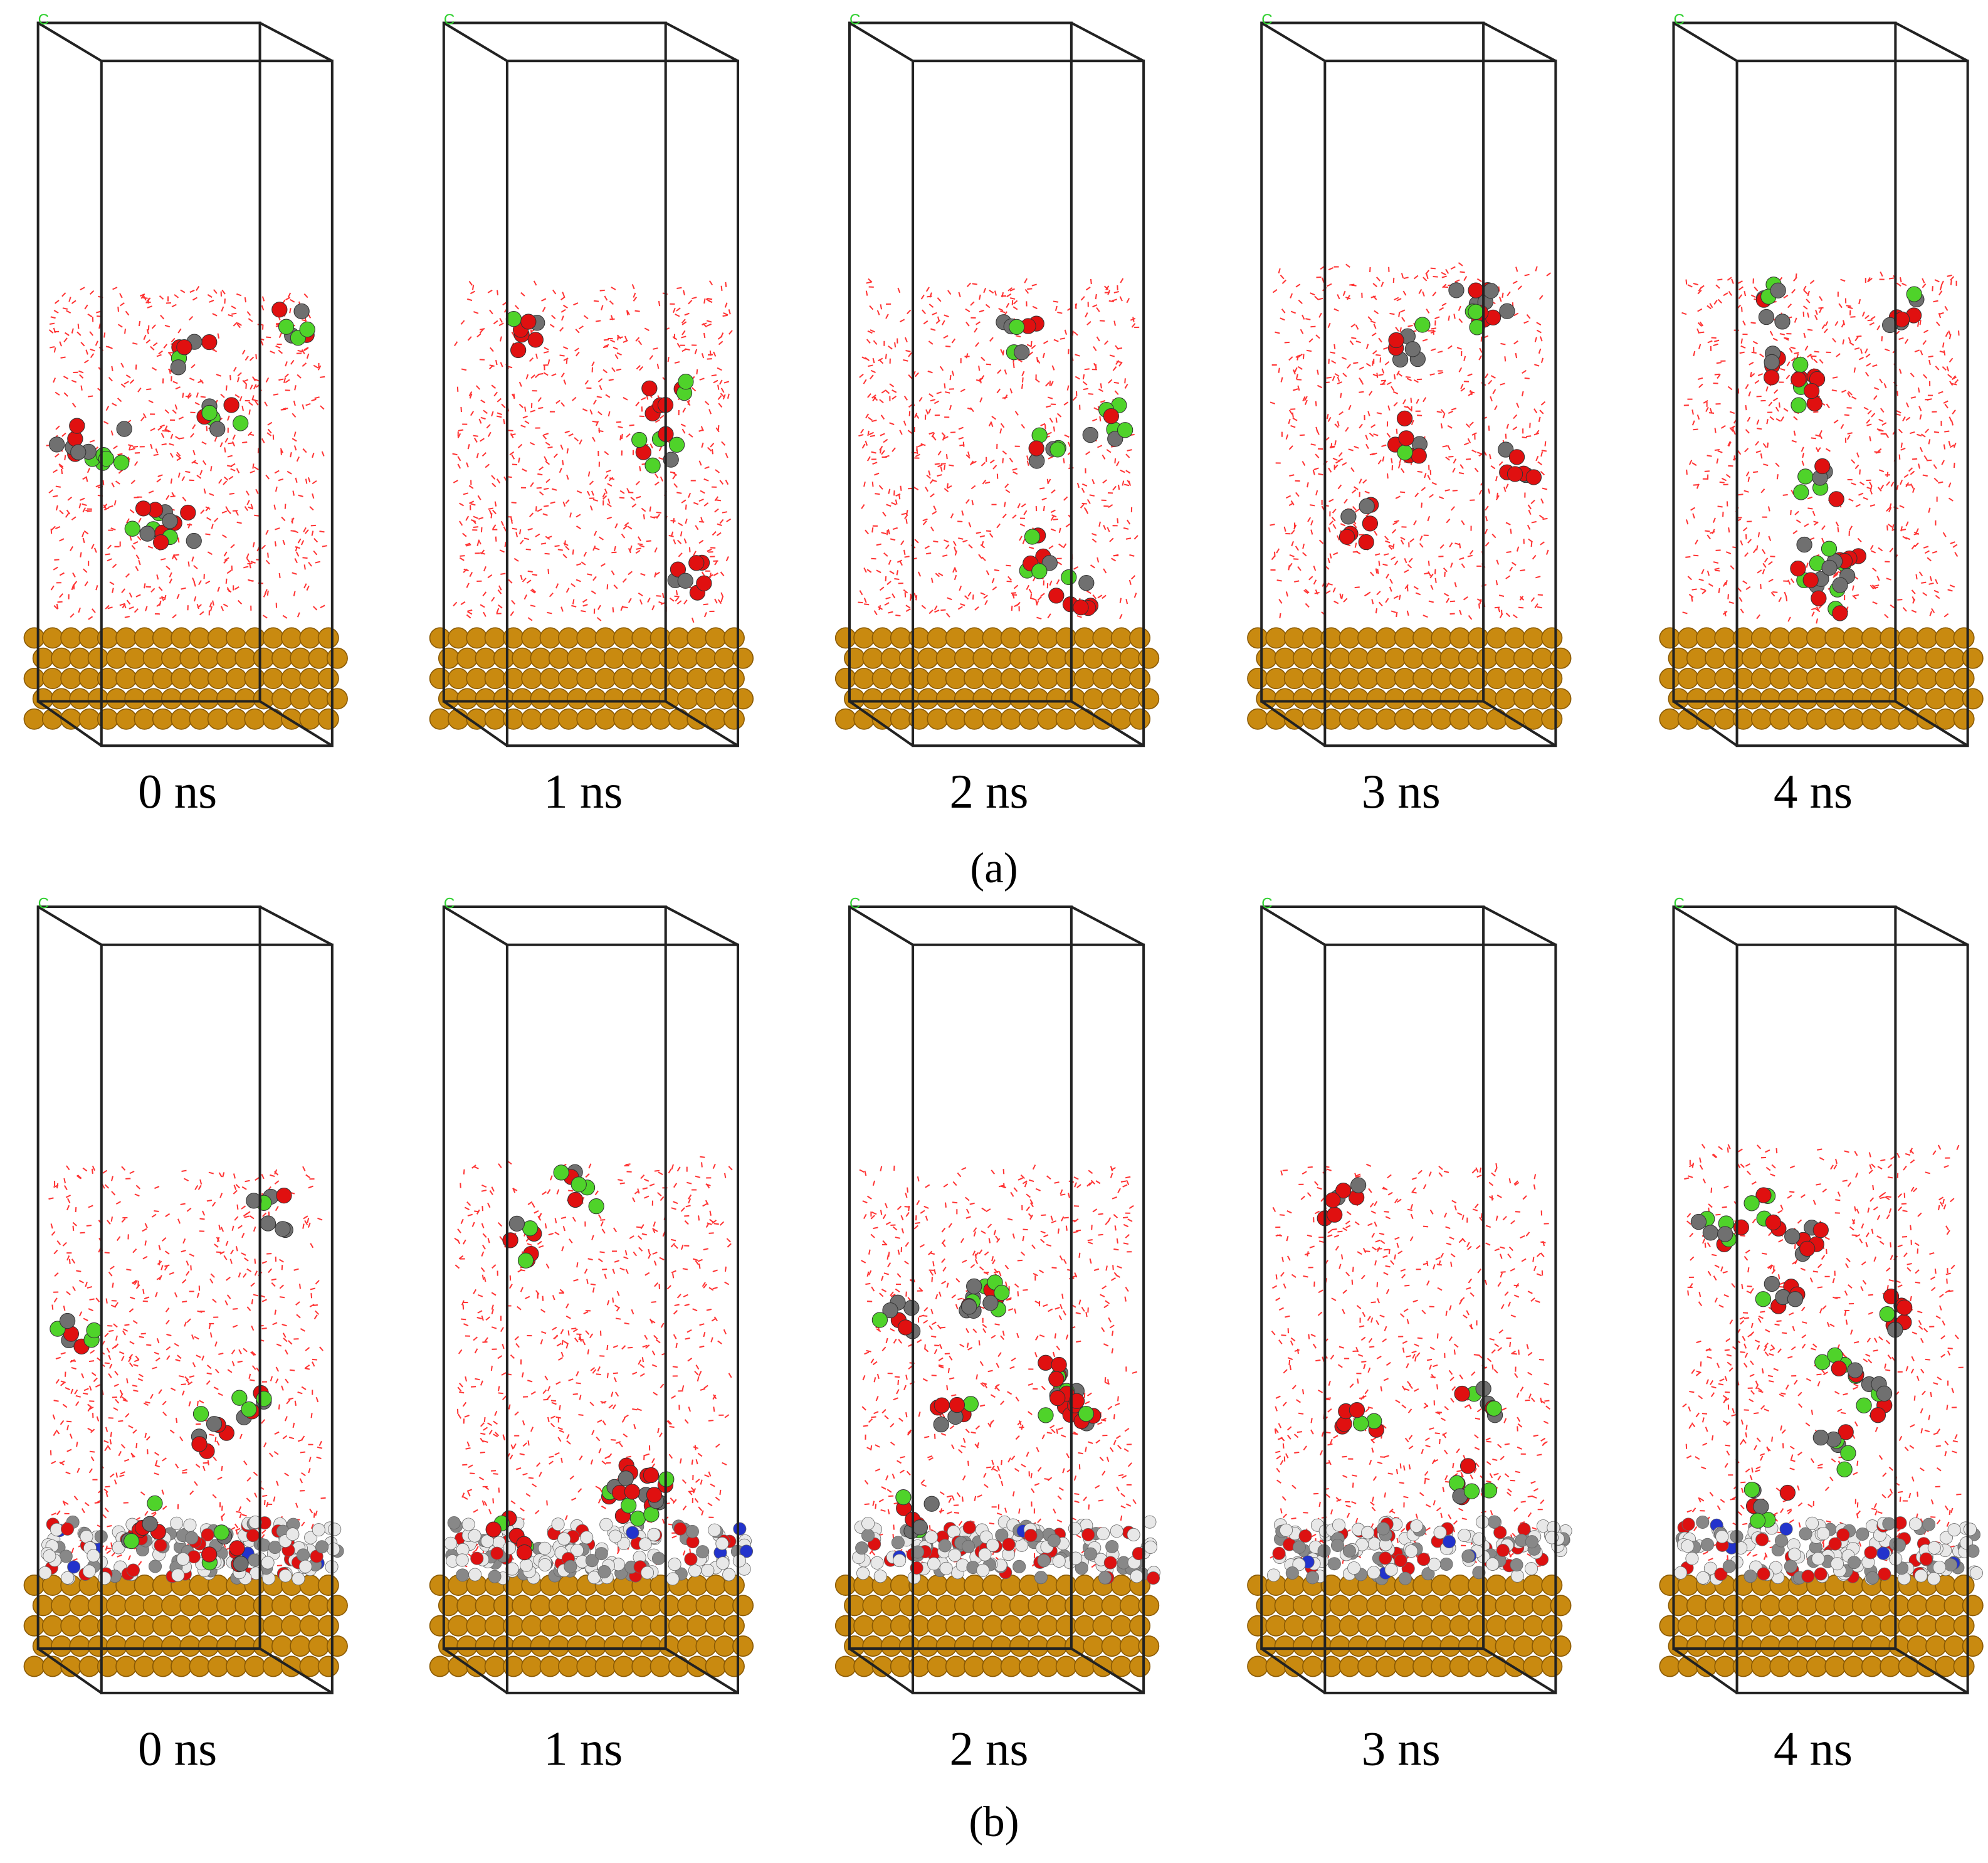 This screenshot has height=1863, width=1988. What do you see at coordinates (1107, 41) in the screenshot?
I see `cell-edge` at bounding box center [1107, 41].